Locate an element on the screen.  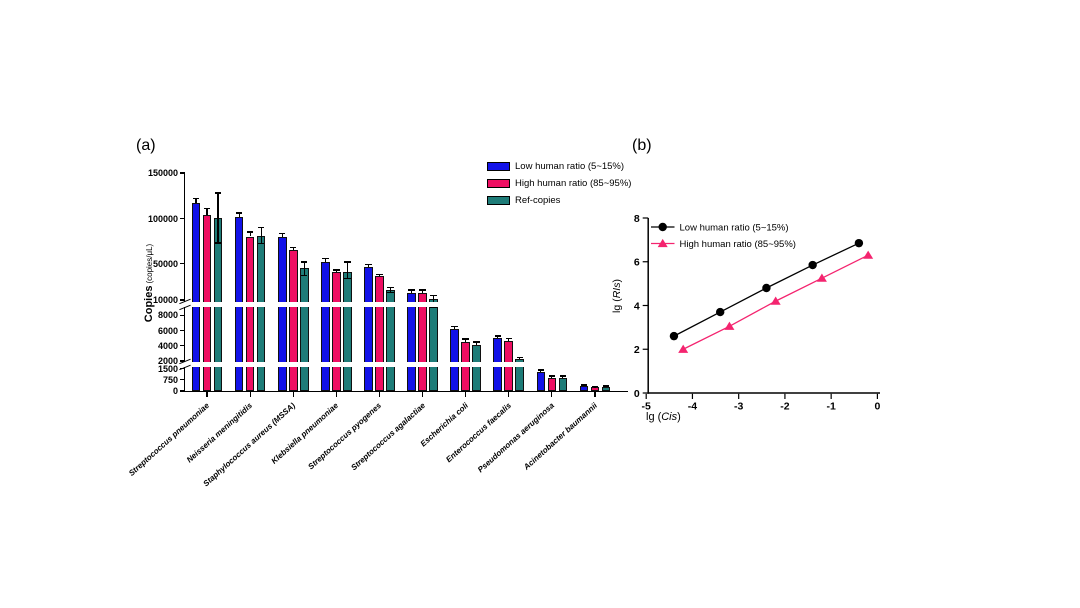
b-legend-marker is located at coordinates (662, 243).